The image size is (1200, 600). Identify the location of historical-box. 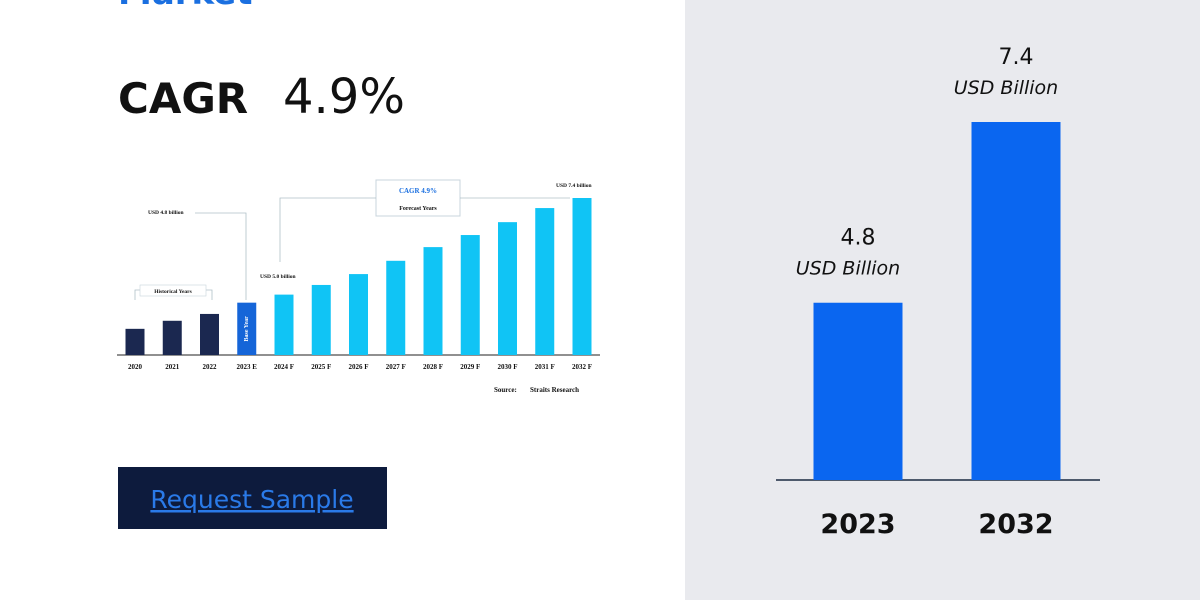
(173, 290).